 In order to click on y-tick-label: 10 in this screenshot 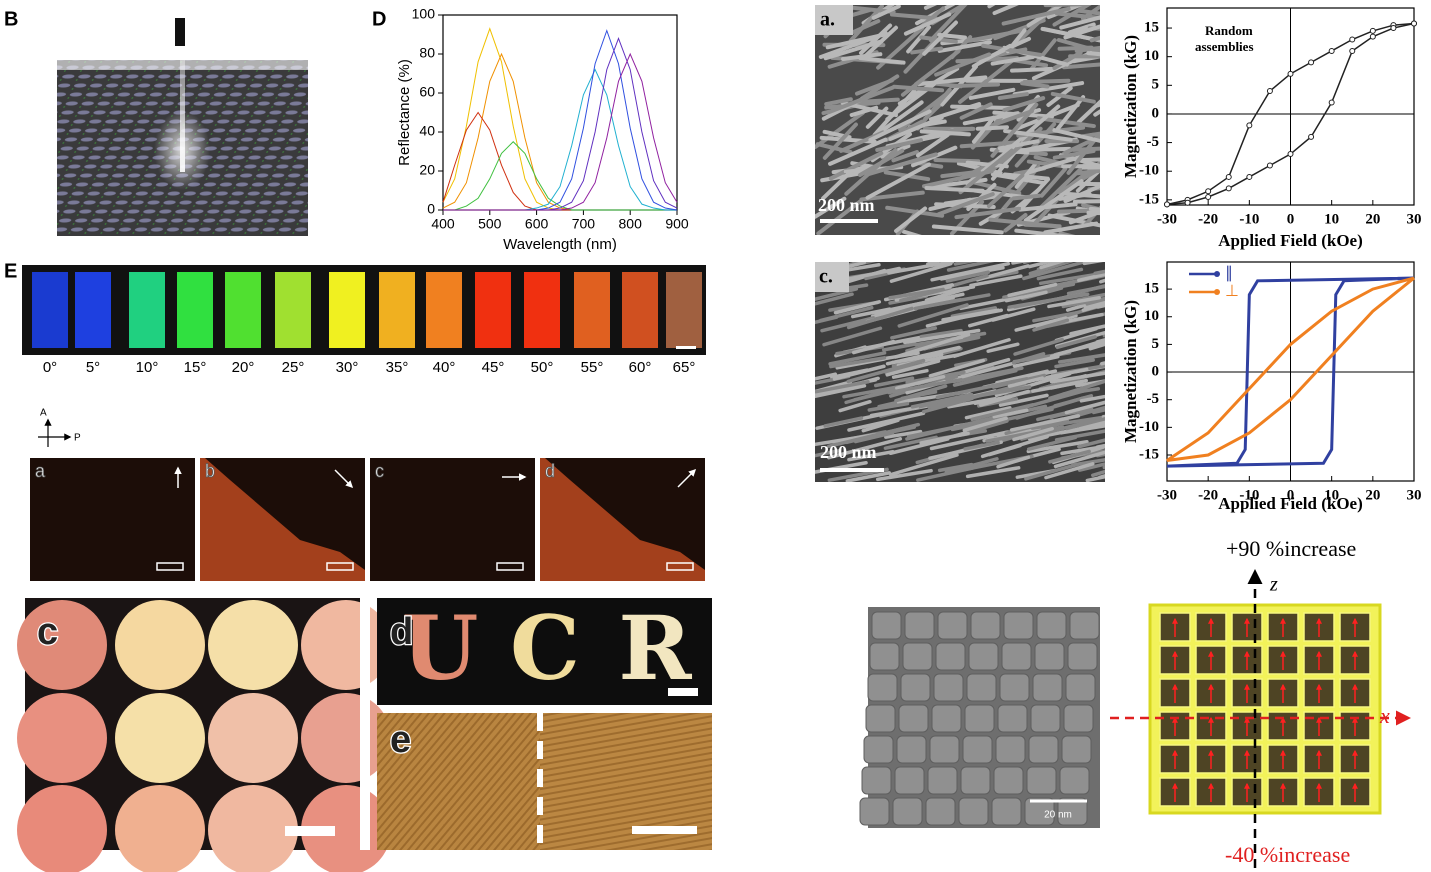, I will do `click(1151, 316)`.